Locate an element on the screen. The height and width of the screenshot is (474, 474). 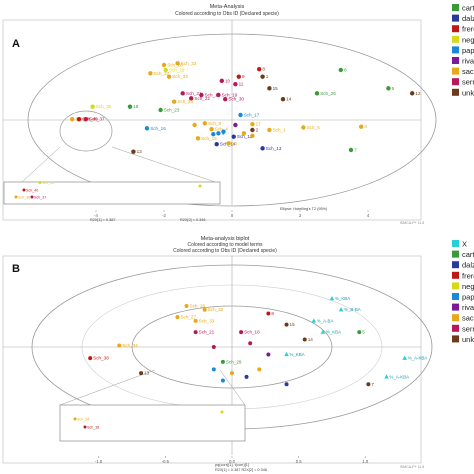
panel-a-cluster-ellipse is located at coordinates (86, 131).